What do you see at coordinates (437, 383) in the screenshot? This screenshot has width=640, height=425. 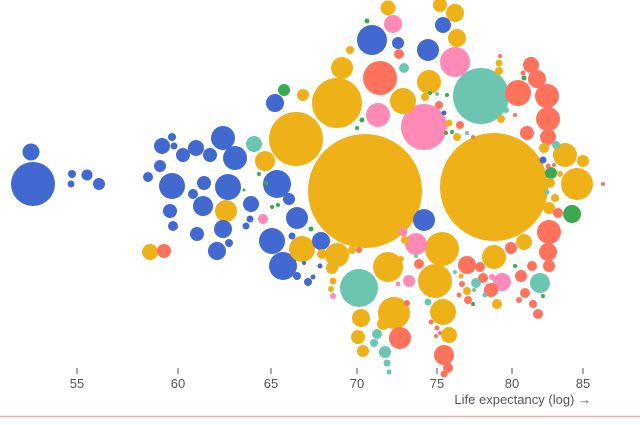 I see `x-axis-tick-label: 75` at bounding box center [437, 383].